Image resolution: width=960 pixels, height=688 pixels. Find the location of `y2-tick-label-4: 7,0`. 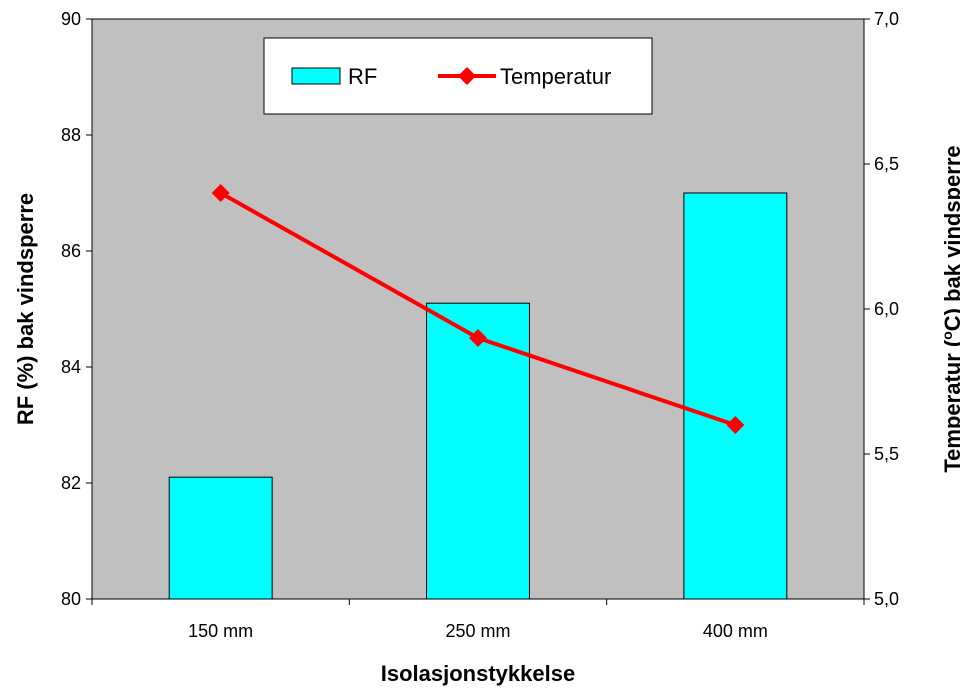

y2-tick-label-4: 7,0 is located at coordinates (886, 19).